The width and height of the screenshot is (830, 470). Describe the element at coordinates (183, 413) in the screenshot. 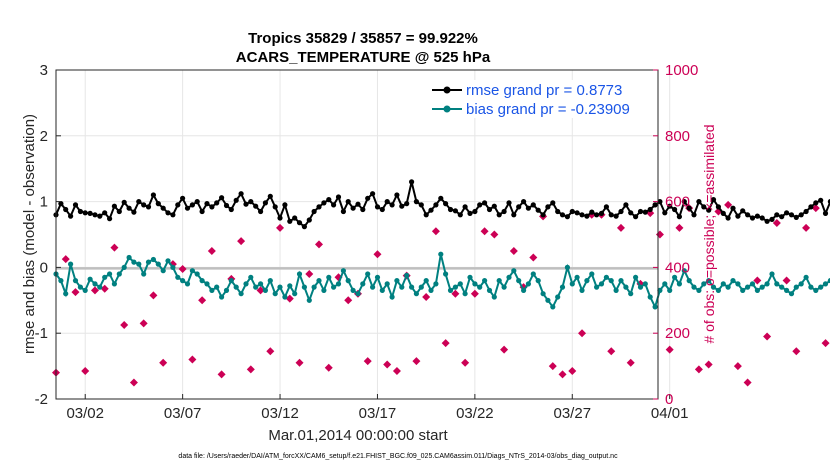

I see `x-tick-label: 03/07` at that location.